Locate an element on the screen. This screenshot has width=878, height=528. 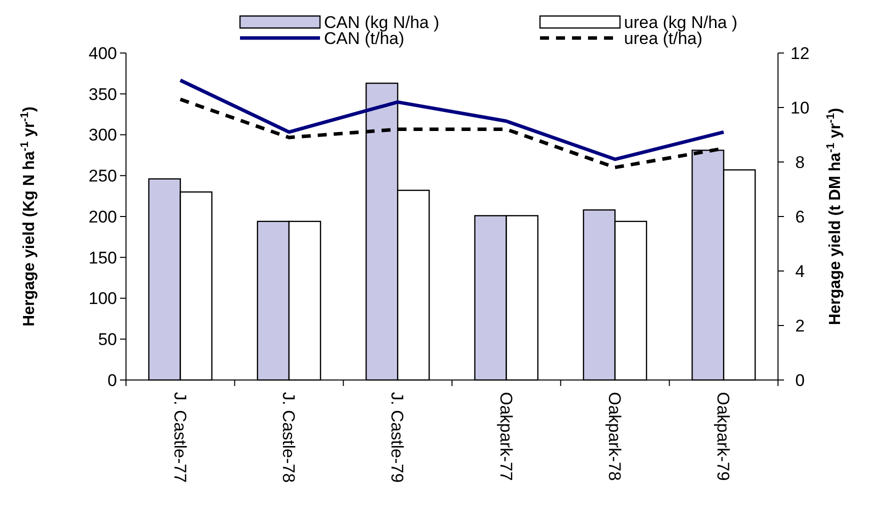
y2-tick-label: 10 is located at coordinates (800, 108).